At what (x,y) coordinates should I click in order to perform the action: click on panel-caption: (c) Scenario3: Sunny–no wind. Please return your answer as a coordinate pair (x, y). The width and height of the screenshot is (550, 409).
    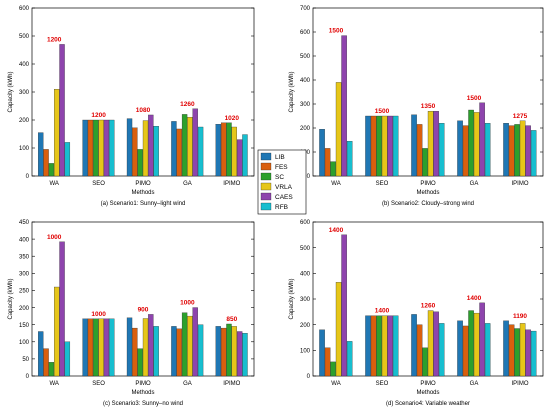
    Looking at the image, I should click on (143, 404).